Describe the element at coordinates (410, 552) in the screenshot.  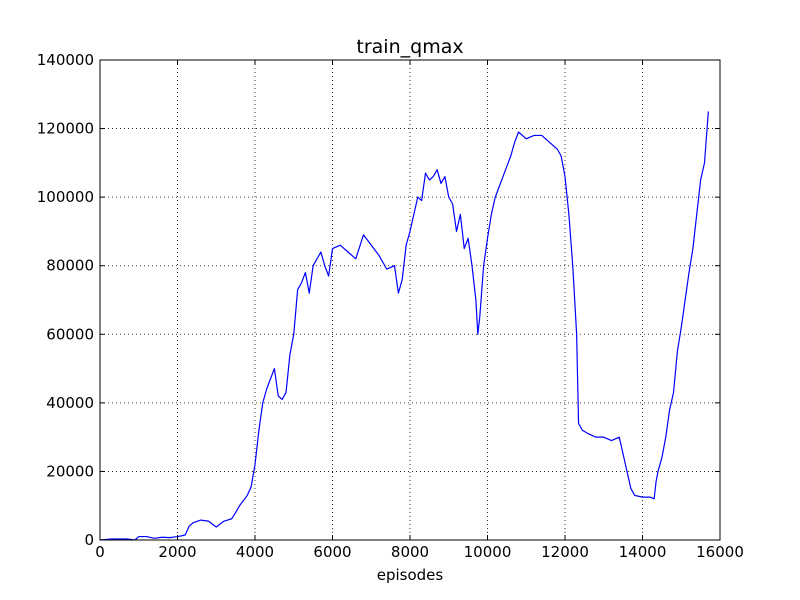
I see `x-tick-label: 8000` at that location.